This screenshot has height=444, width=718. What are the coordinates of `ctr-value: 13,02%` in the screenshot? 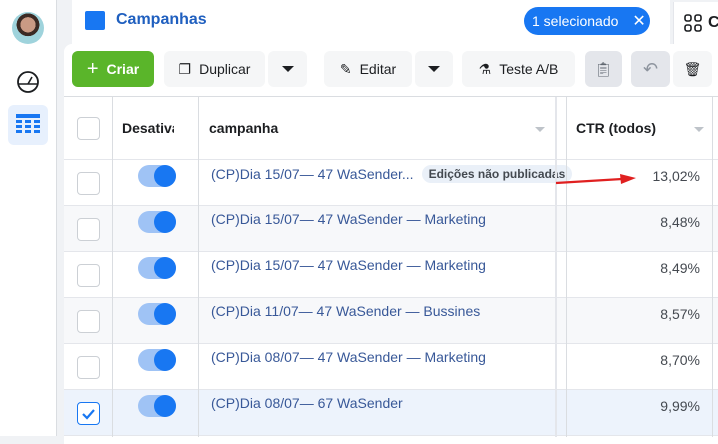 It's located at (676, 176).